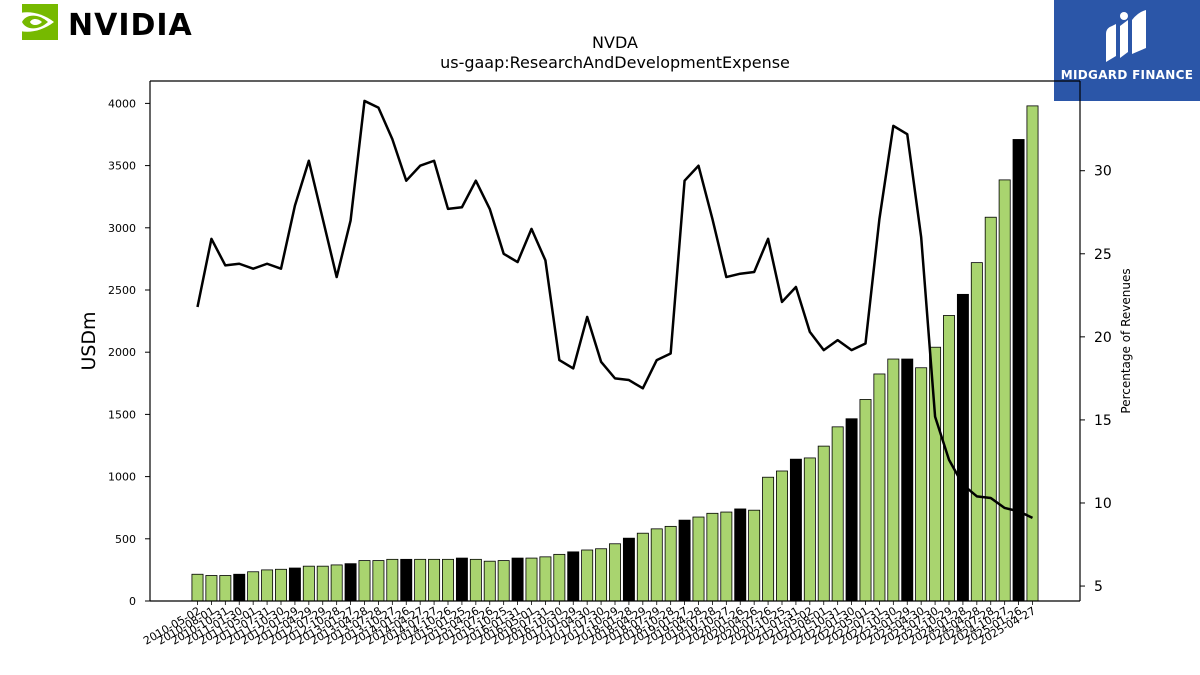 The image size is (1200, 675). What do you see at coordinates (1103, 421) in the screenshot?
I see `y2-tick-label: 15` at bounding box center [1103, 421].